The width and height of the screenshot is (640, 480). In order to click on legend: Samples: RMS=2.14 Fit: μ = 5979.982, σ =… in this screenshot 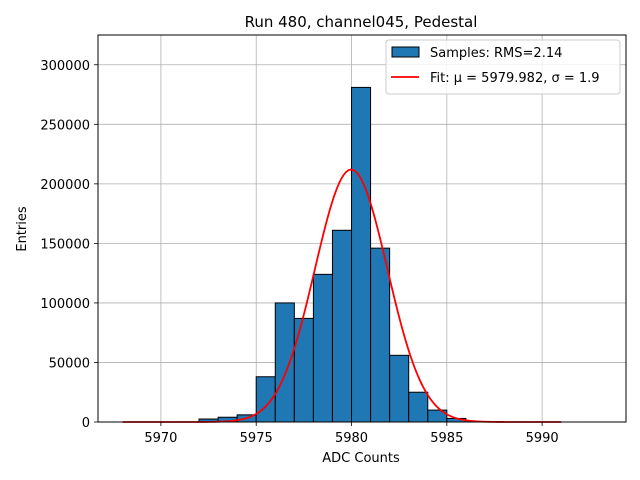, I will do `click(503, 67)`.